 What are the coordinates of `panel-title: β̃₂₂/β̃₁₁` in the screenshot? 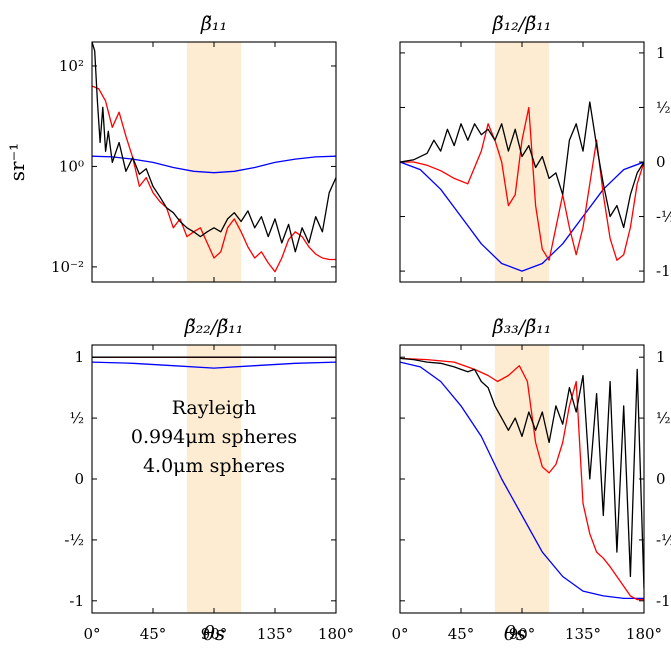 It's located at (214, 327).